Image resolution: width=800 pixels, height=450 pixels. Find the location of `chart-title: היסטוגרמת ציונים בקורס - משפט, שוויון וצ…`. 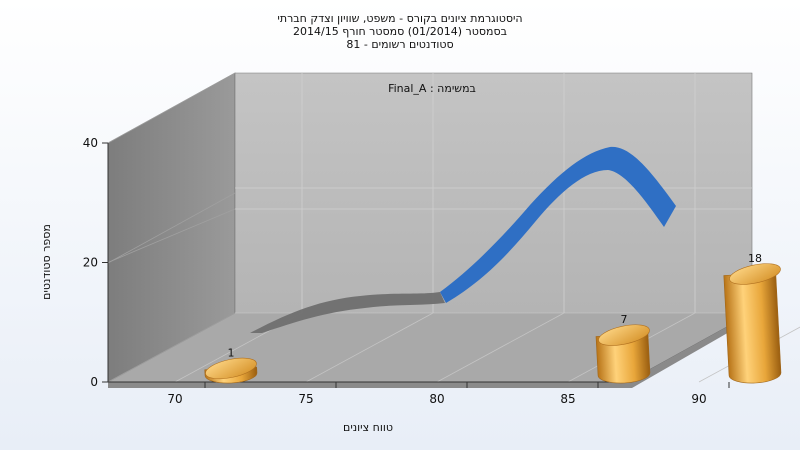

chart-title: היסטוגרמת ציונים בקורס - משפט, שוויון וצ… is located at coordinates (399, 31).